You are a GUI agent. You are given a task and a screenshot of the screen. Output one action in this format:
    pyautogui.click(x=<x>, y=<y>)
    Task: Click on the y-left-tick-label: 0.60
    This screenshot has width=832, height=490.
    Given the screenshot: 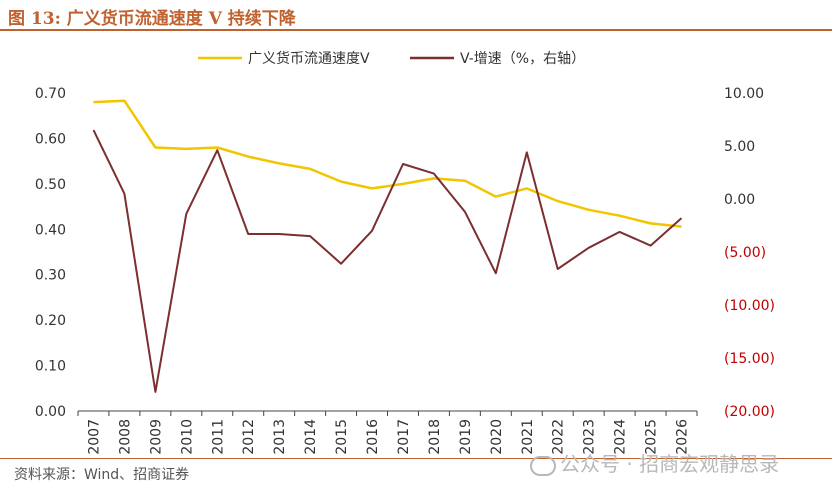 What is the action you would take?
    pyautogui.click(x=50, y=139)
    